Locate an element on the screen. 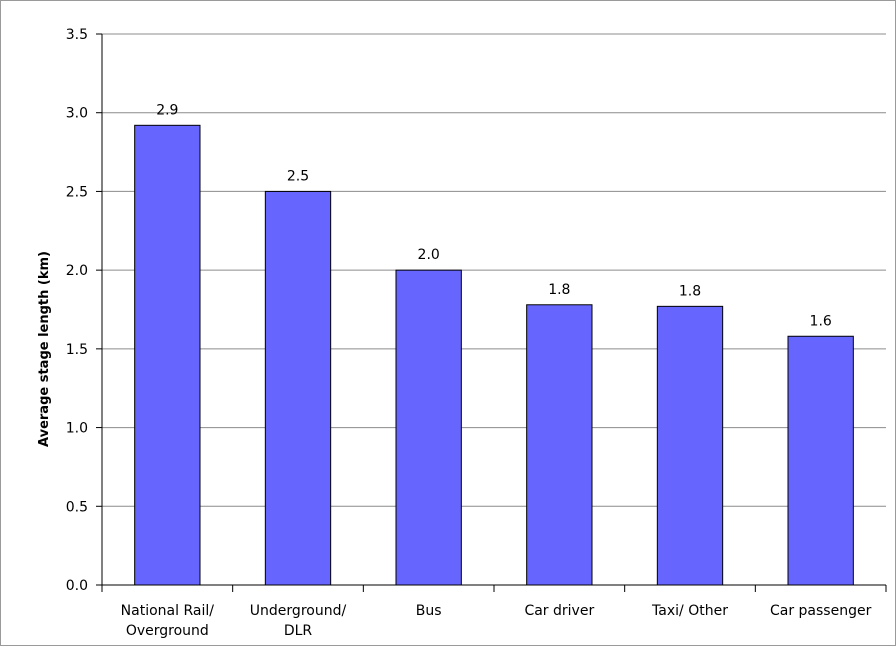 Image resolution: width=896 pixels, height=646 pixels. y-tick-label: 1.5 is located at coordinates (77, 350).